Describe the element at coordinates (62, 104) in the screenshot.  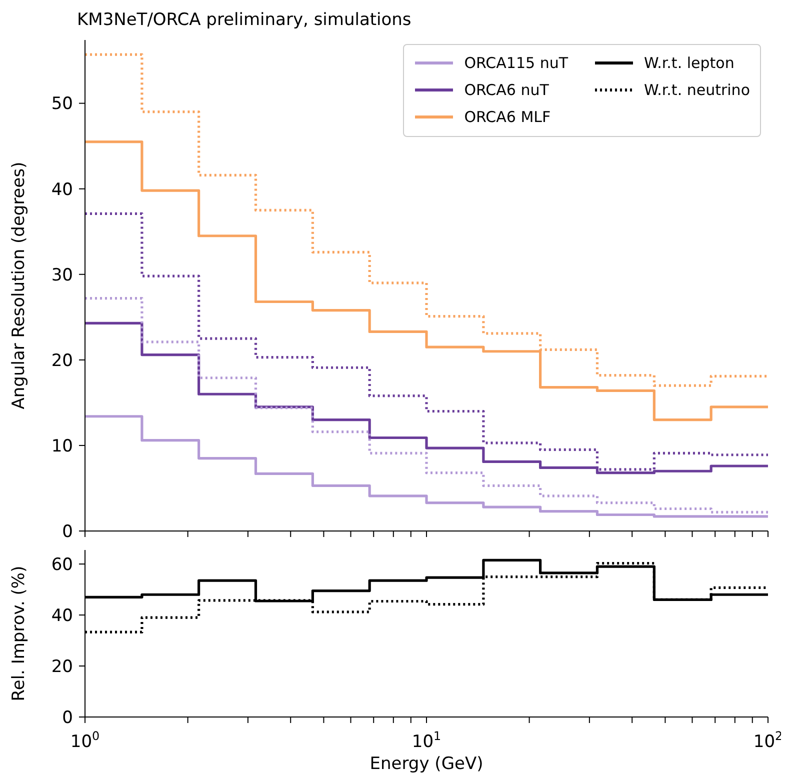
I see `y-tick-label: 50` at that location.